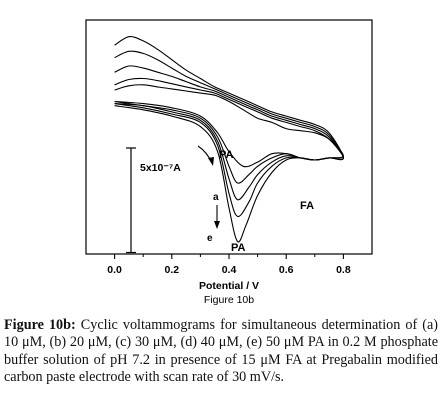 The image size is (443, 419). I want to click on label-e: e, so click(210, 238).